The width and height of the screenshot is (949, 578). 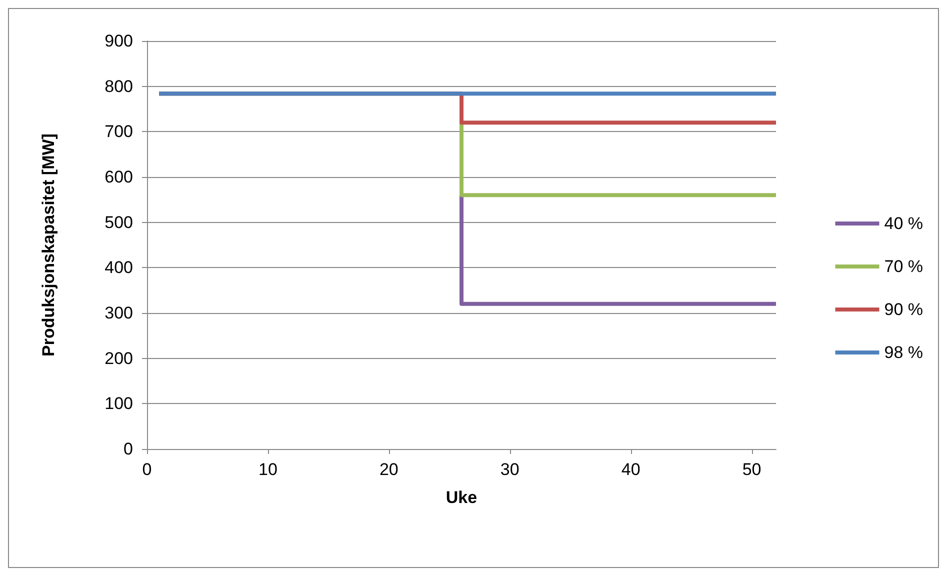 I want to click on legend-label: 40 %, so click(x=903, y=223).